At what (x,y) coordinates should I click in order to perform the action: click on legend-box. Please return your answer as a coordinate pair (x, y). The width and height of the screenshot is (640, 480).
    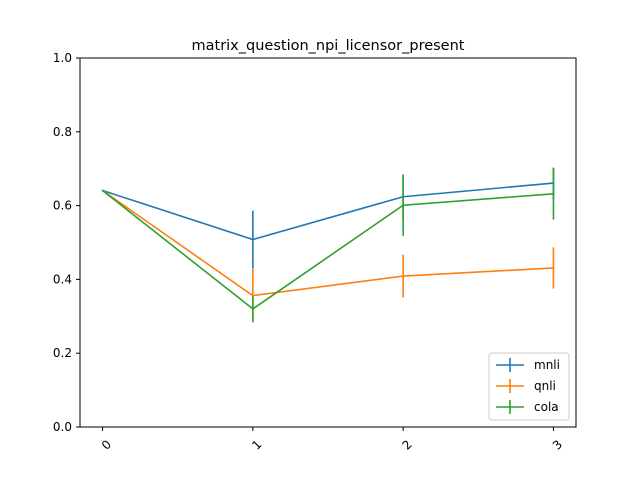
    Looking at the image, I should click on (529, 386).